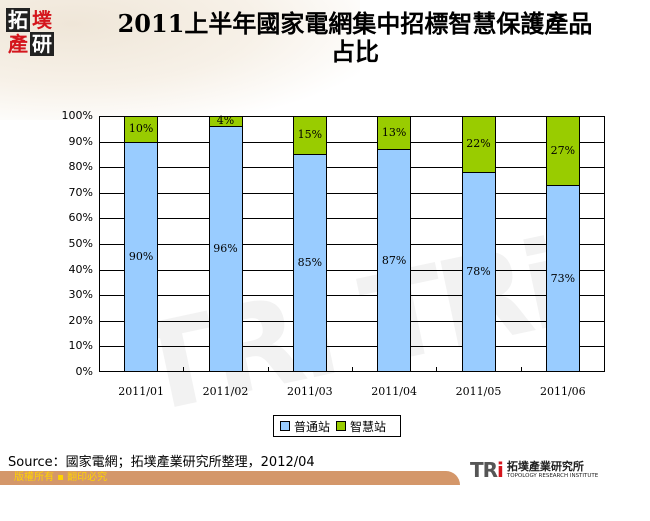 The image size is (650, 521). I want to click on logo-char: 墣, so click(42, 20).